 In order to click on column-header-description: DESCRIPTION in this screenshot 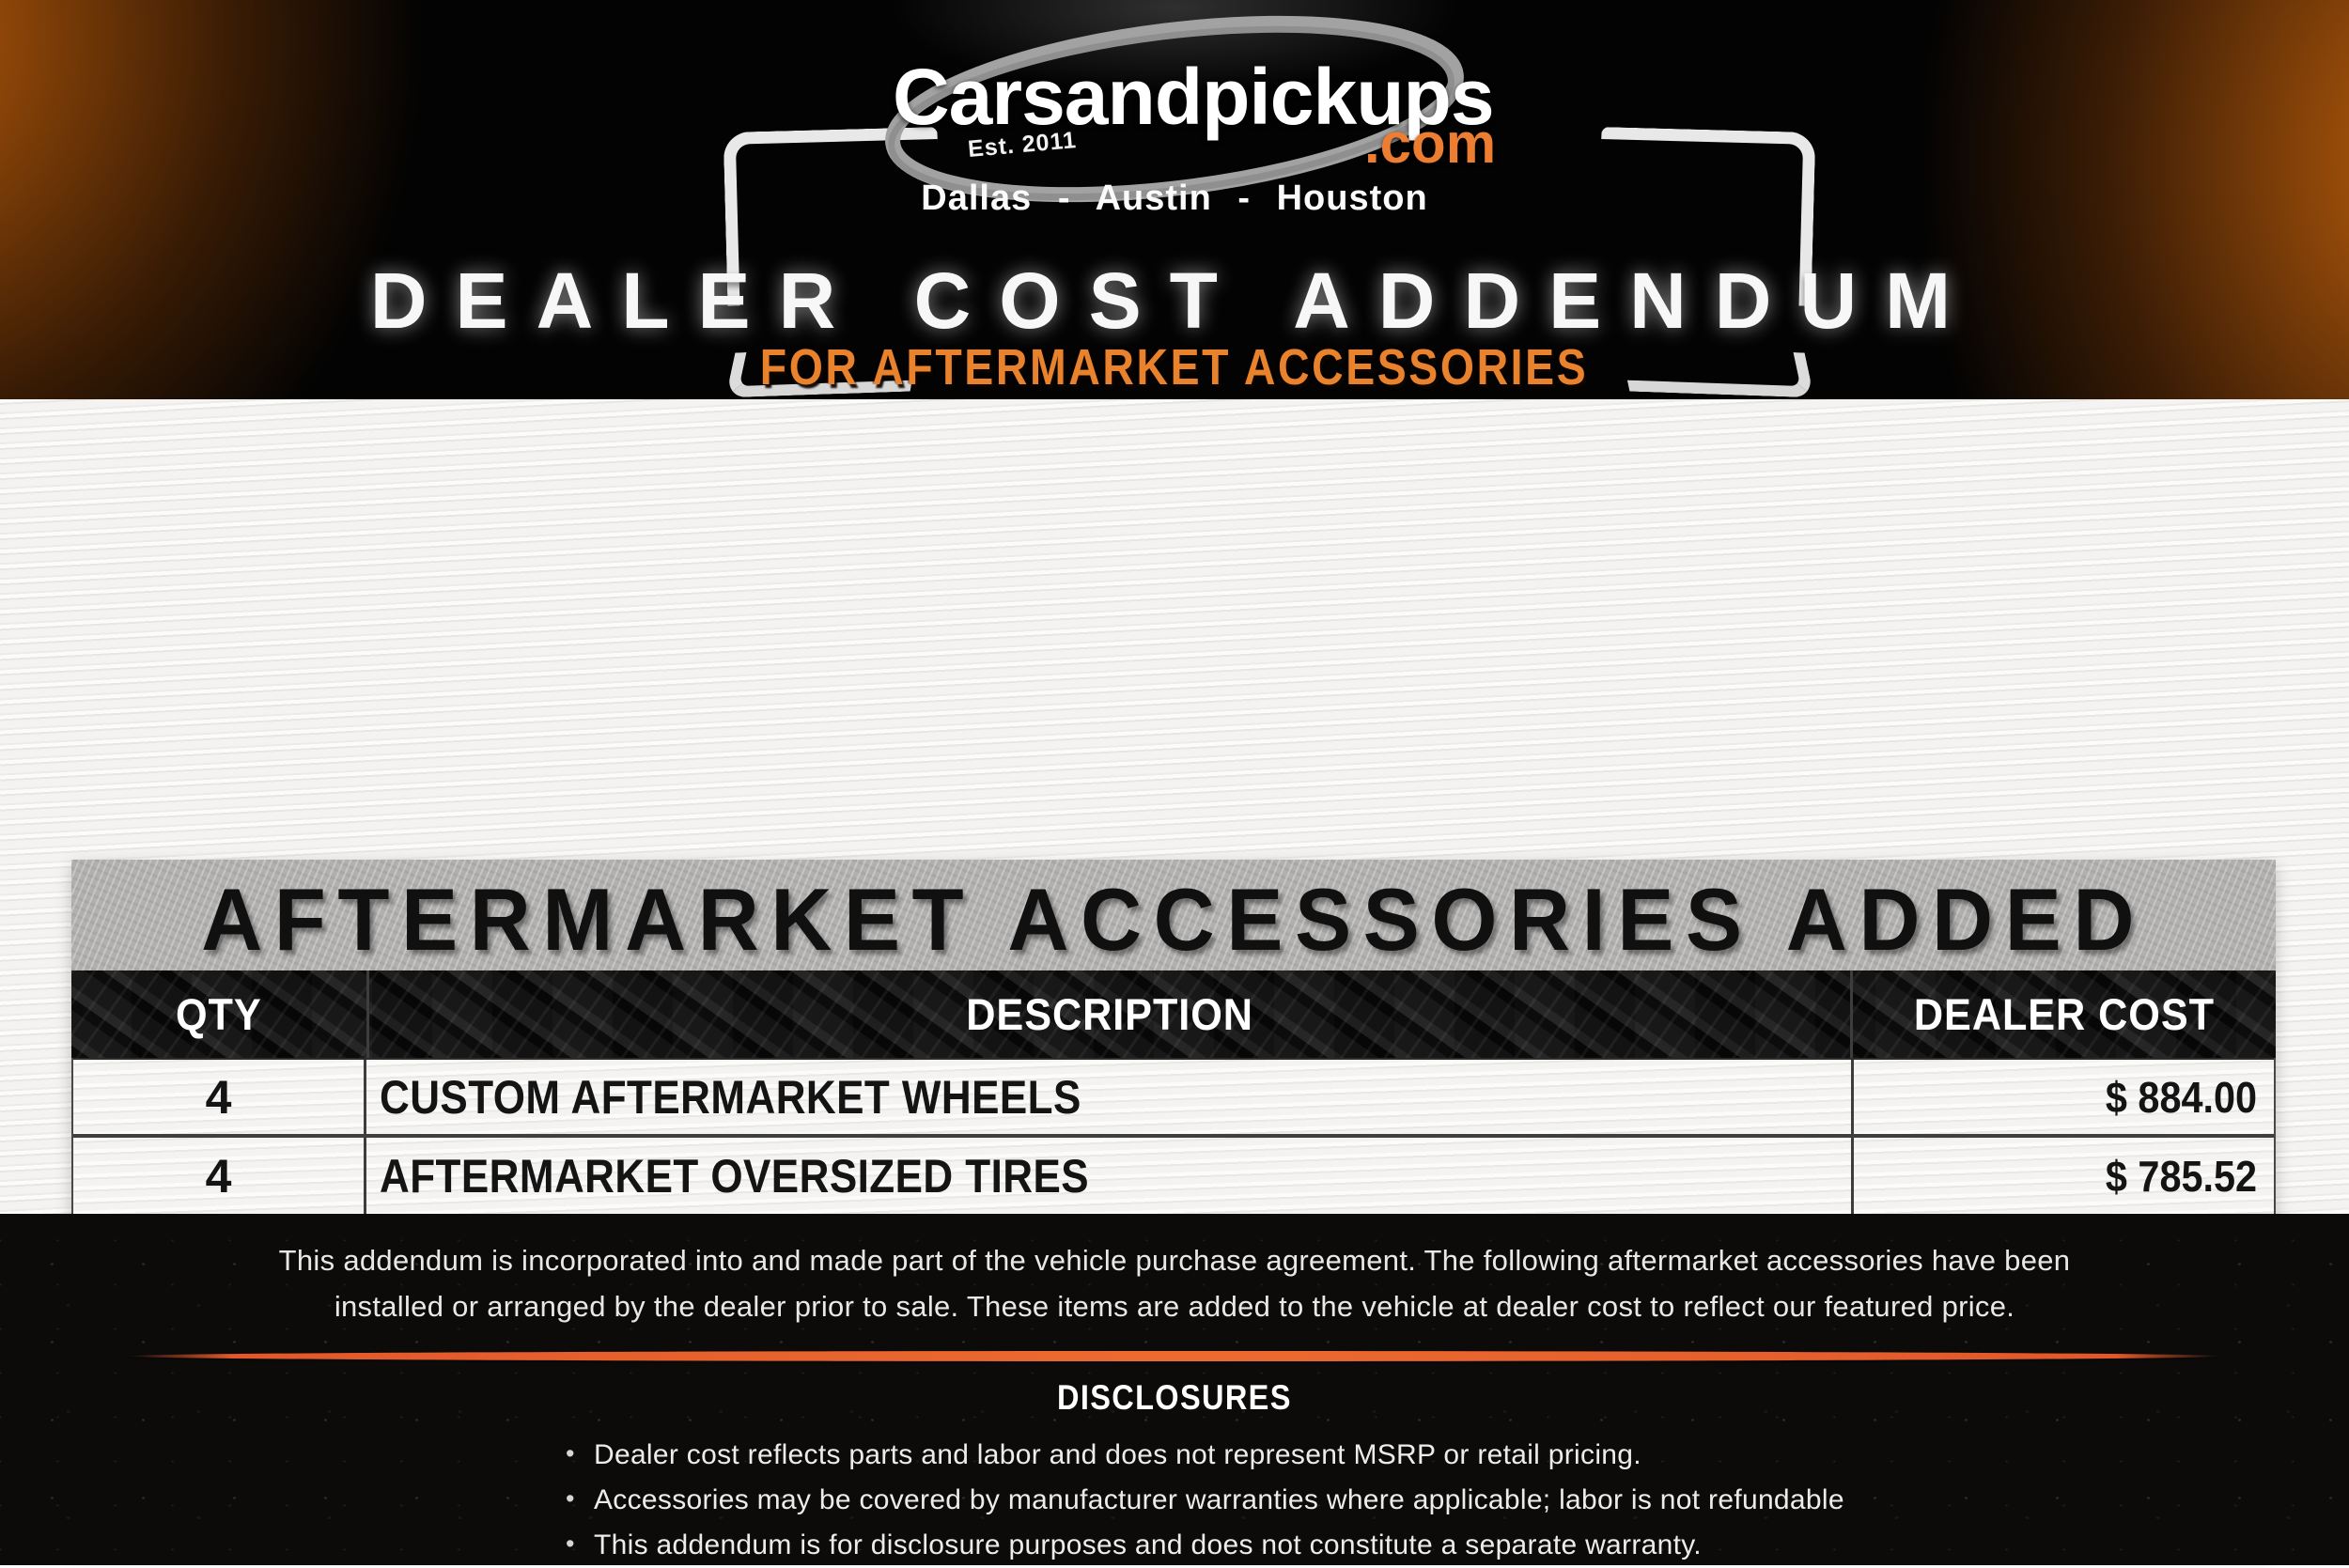, I will do `click(1109, 1014)`.